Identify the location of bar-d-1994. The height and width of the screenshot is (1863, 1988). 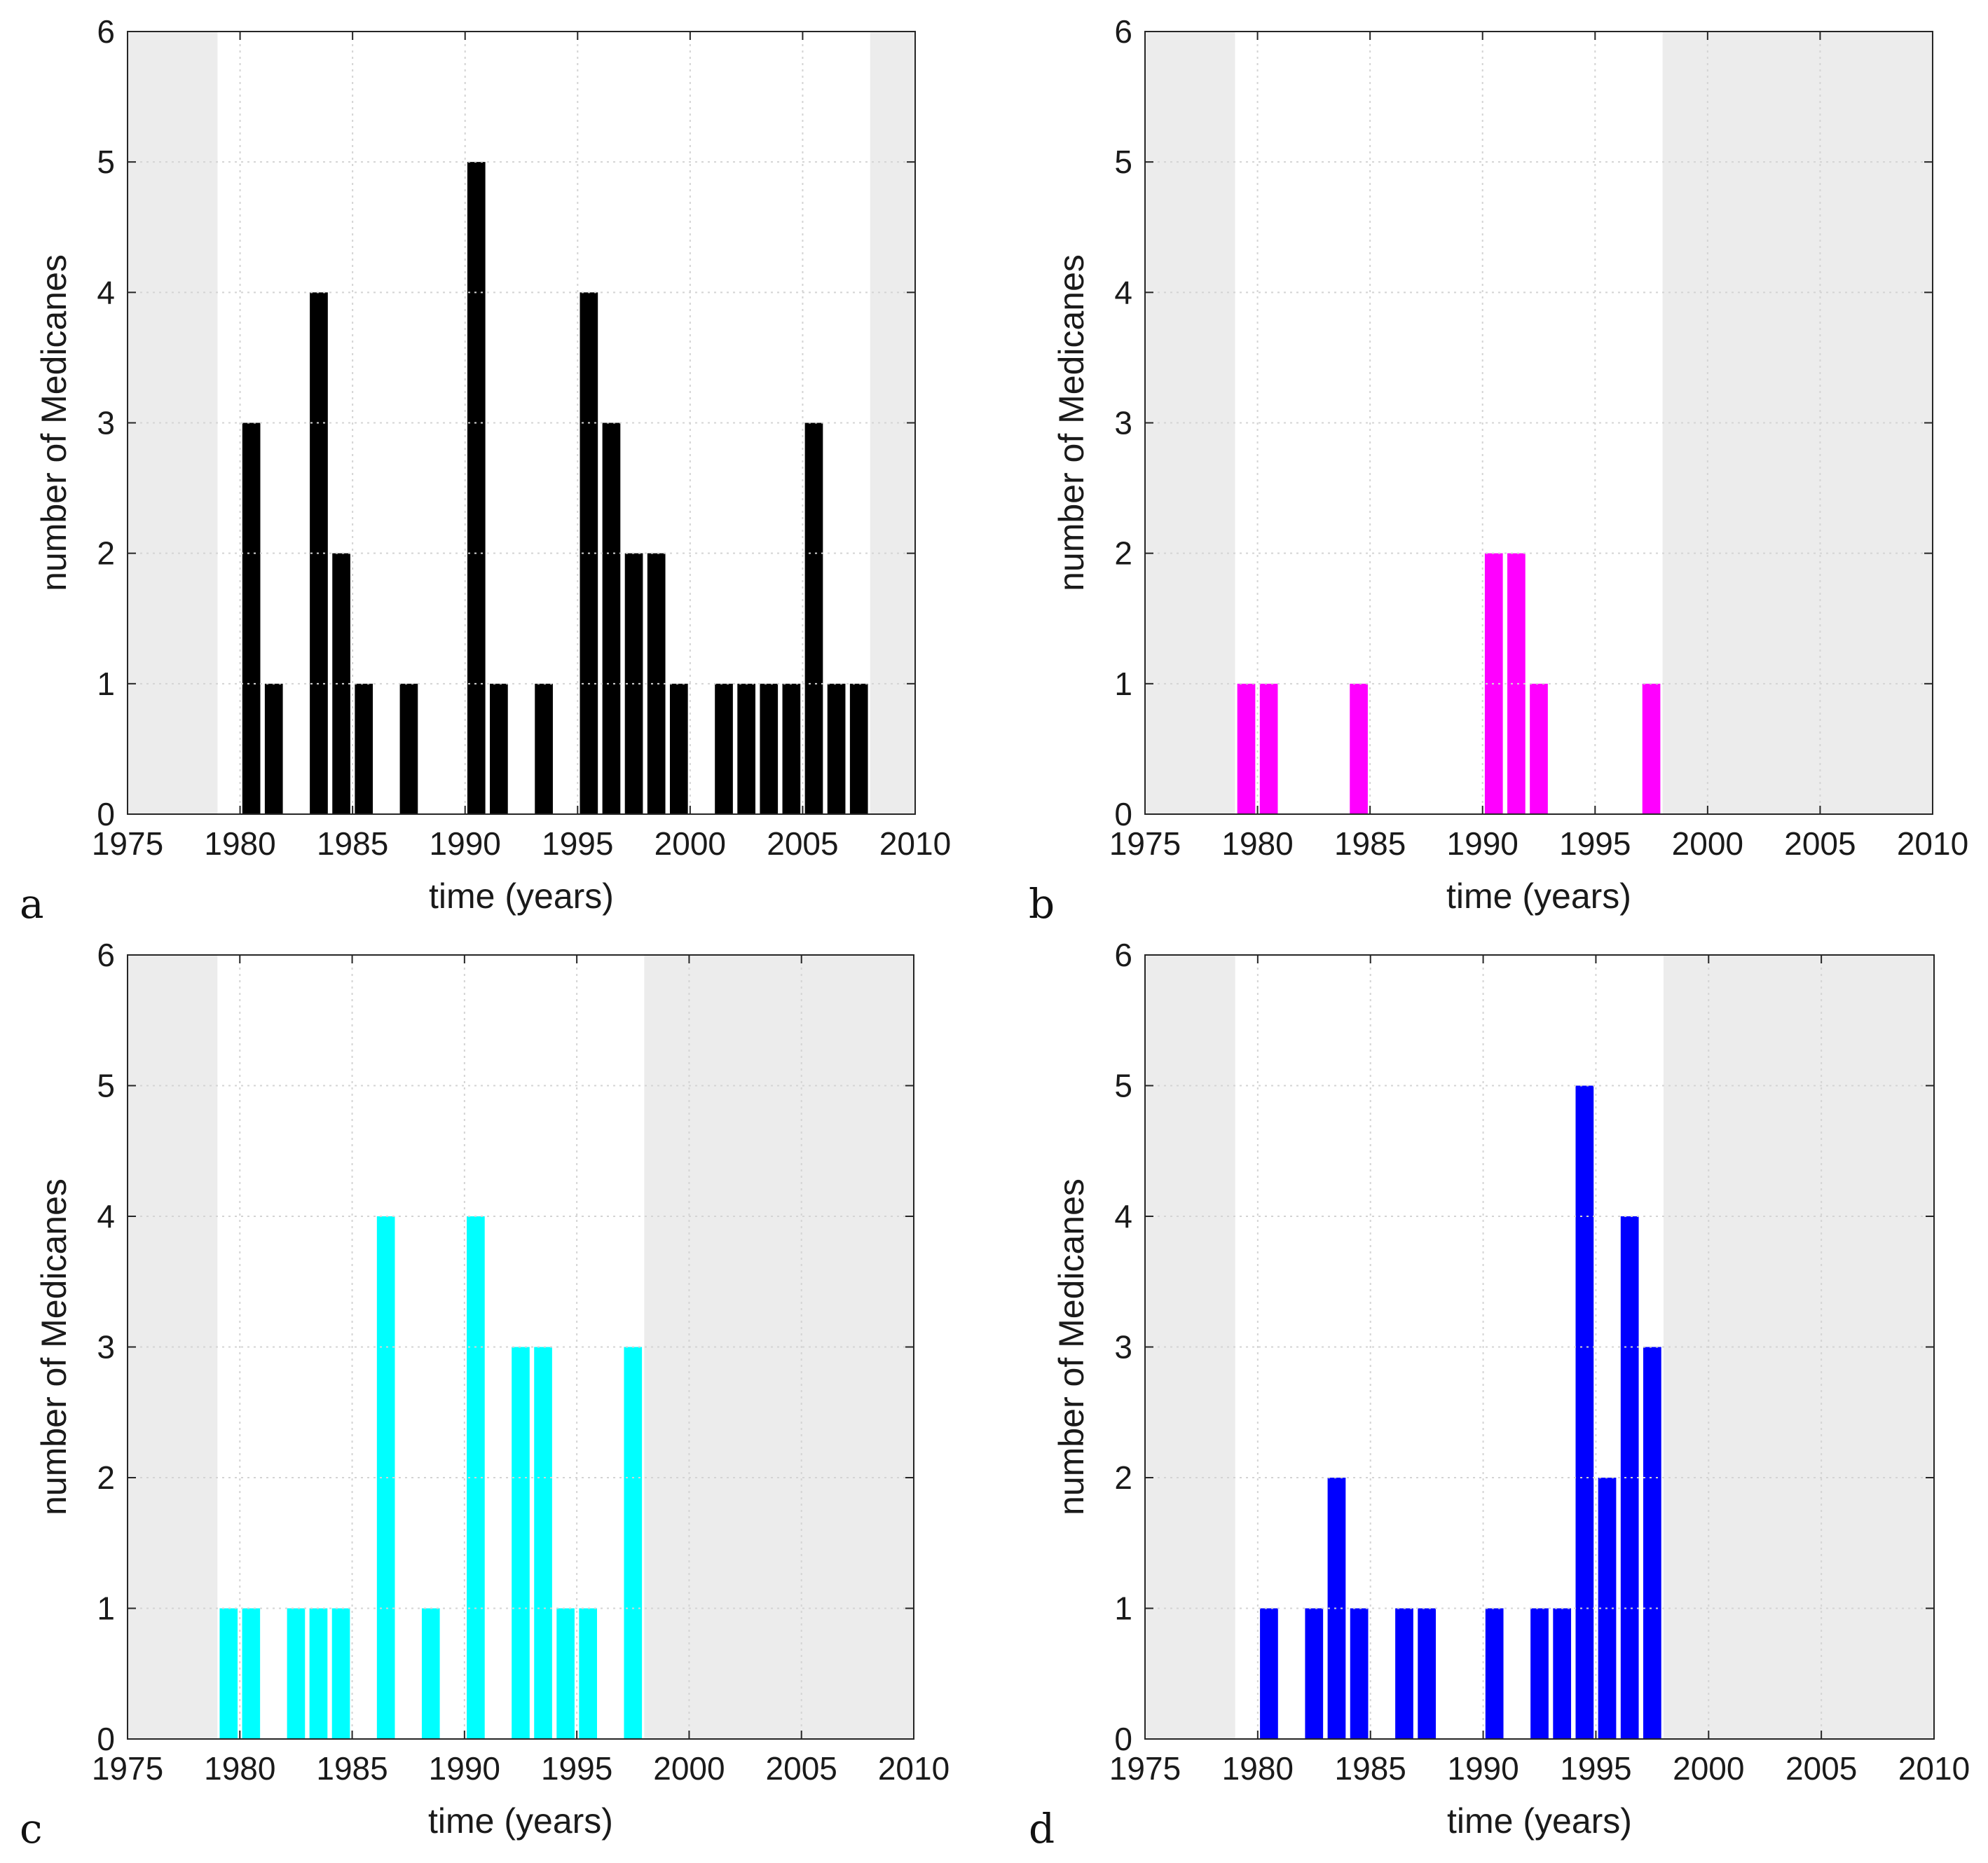
(1584, 1412).